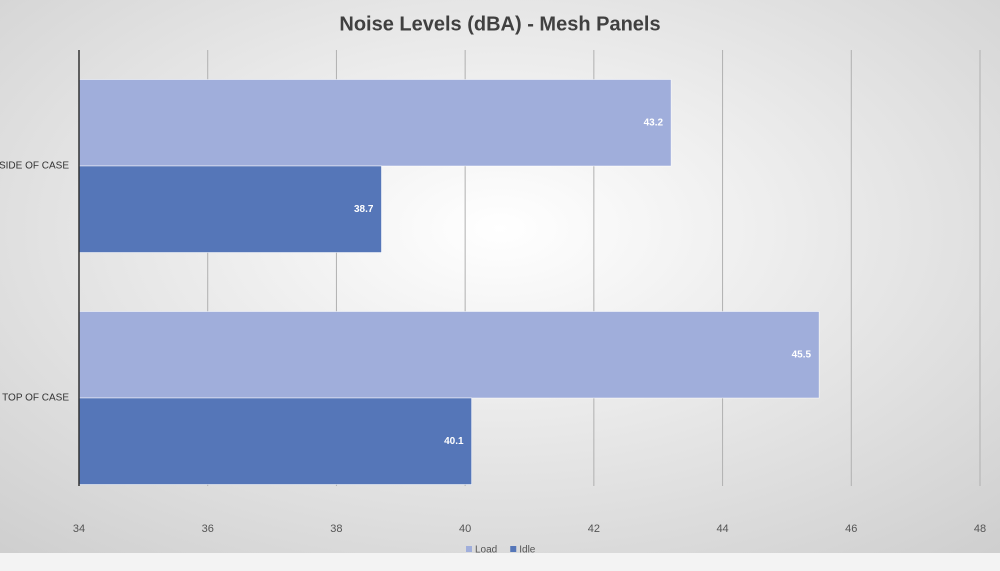  Describe the element at coordinates (500, 562) in the screenshot. I see `bottom-strip` at that location.